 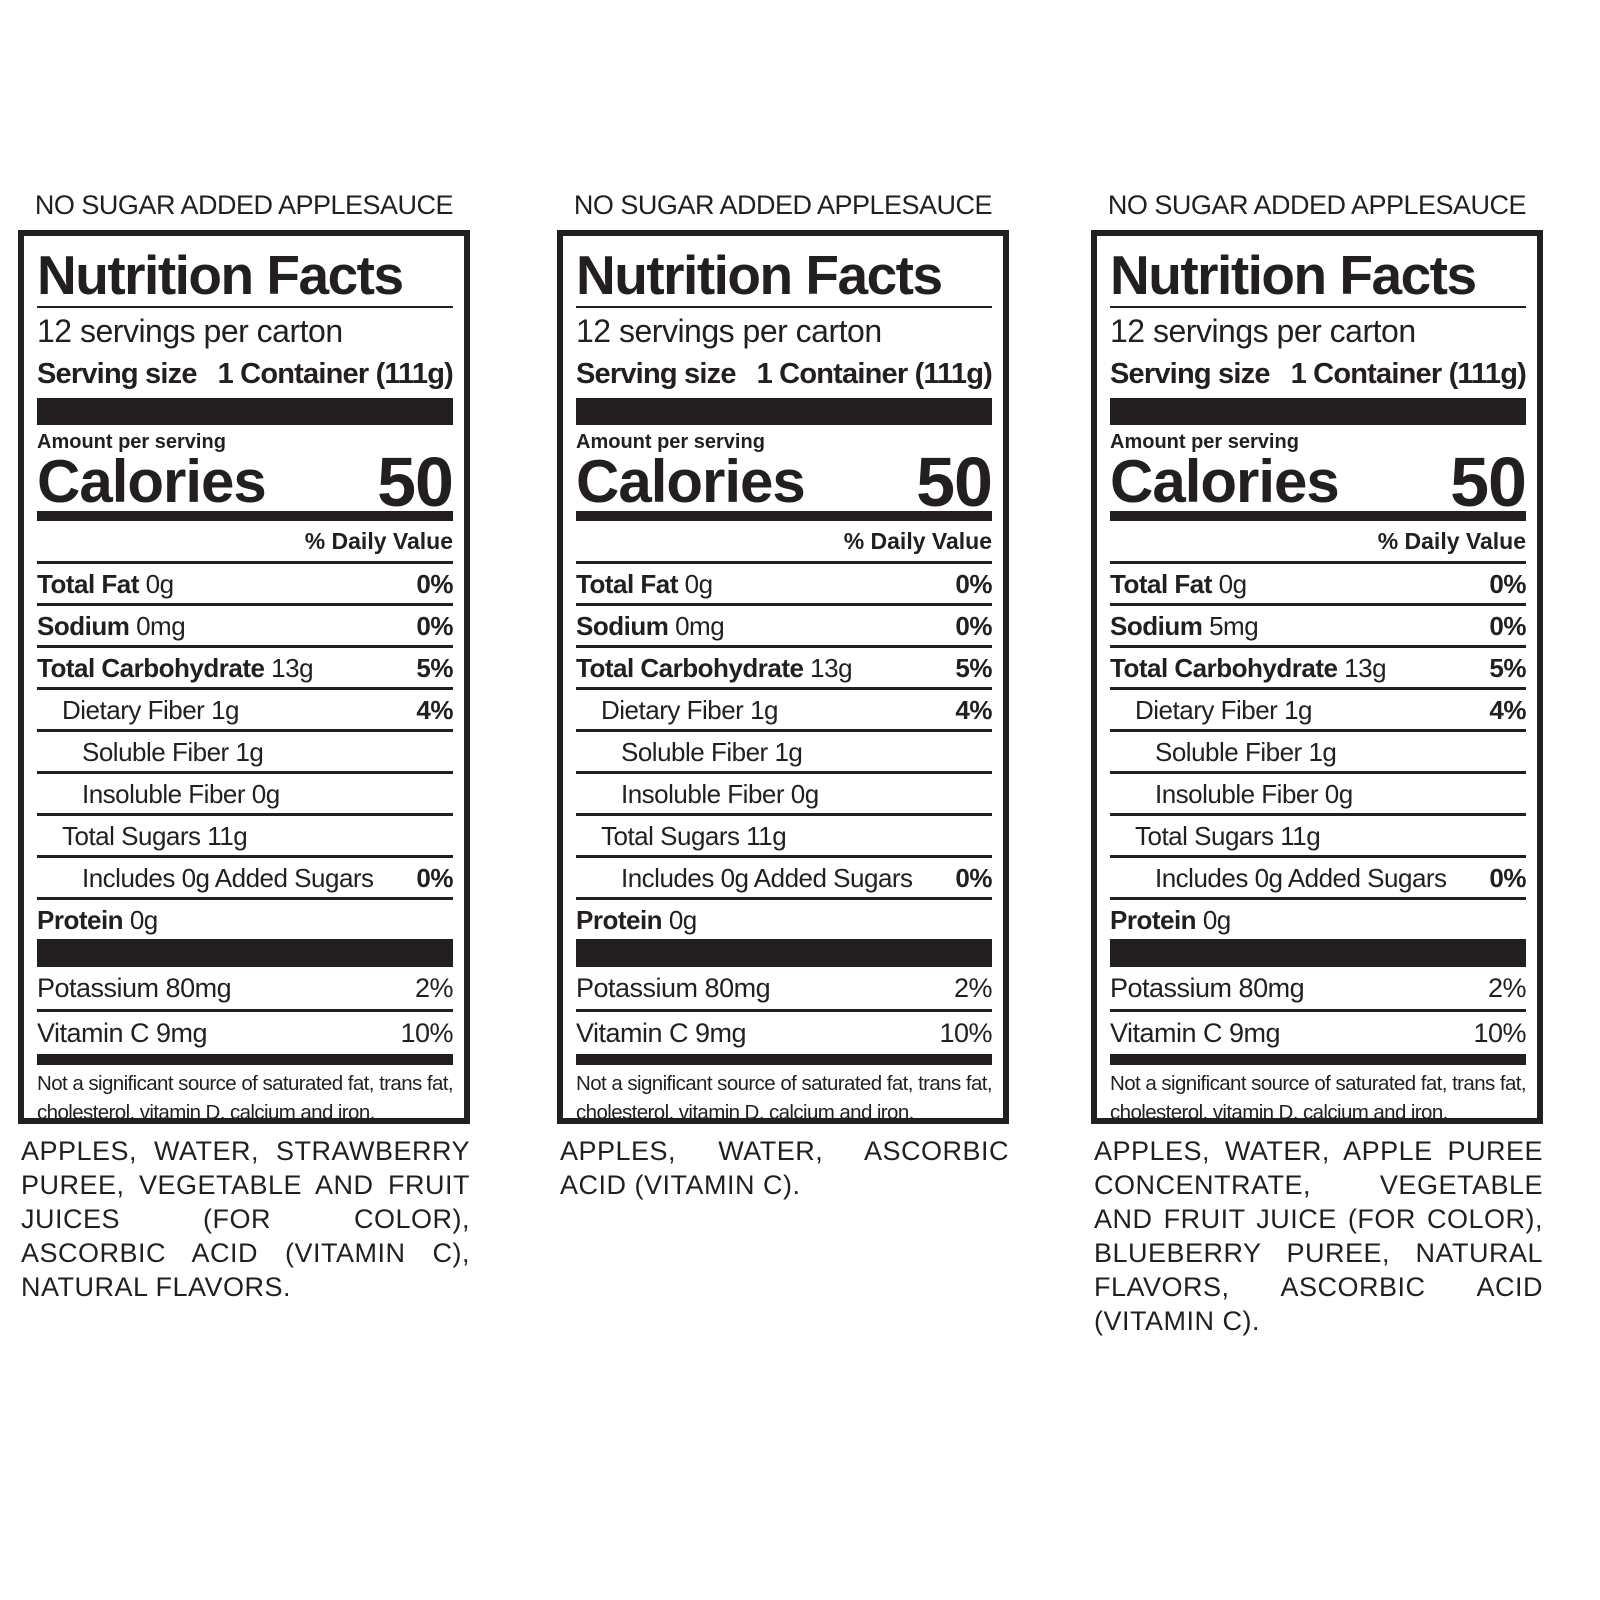 I want to click on nutrient-row: Sodium 5mg 0%, so click(x=1318, y=627).